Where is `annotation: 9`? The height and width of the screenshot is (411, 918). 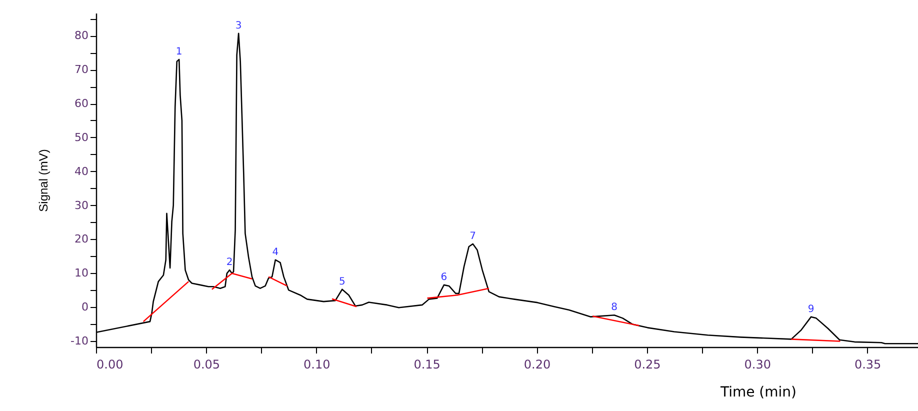 annotation: 9 is located at coordinates (811, 309).